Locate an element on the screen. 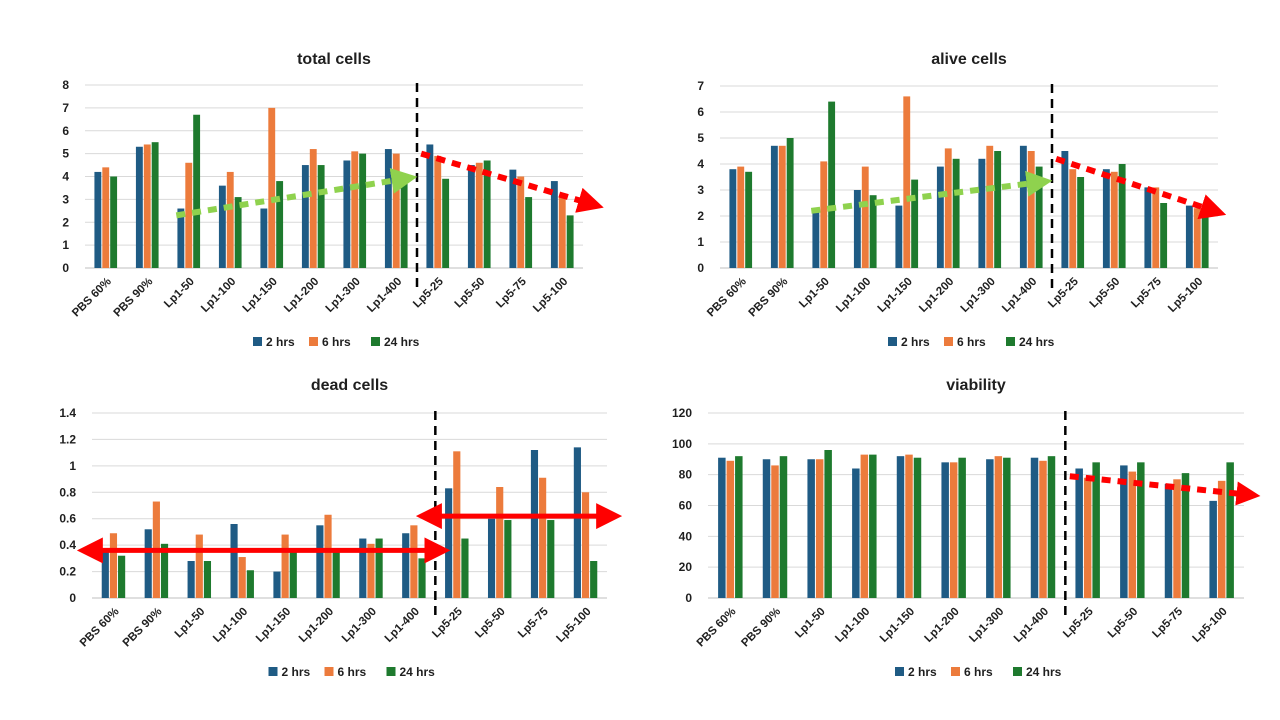 The image size is (1280, 720). bar-2-hrs-PBS90 is located at coordinates (139, 207).